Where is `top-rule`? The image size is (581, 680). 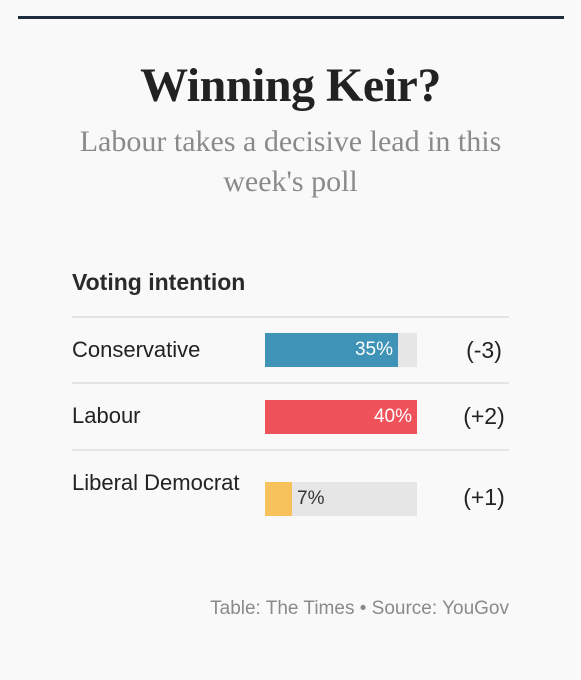 top-rule is located at coordinates (291, 17).